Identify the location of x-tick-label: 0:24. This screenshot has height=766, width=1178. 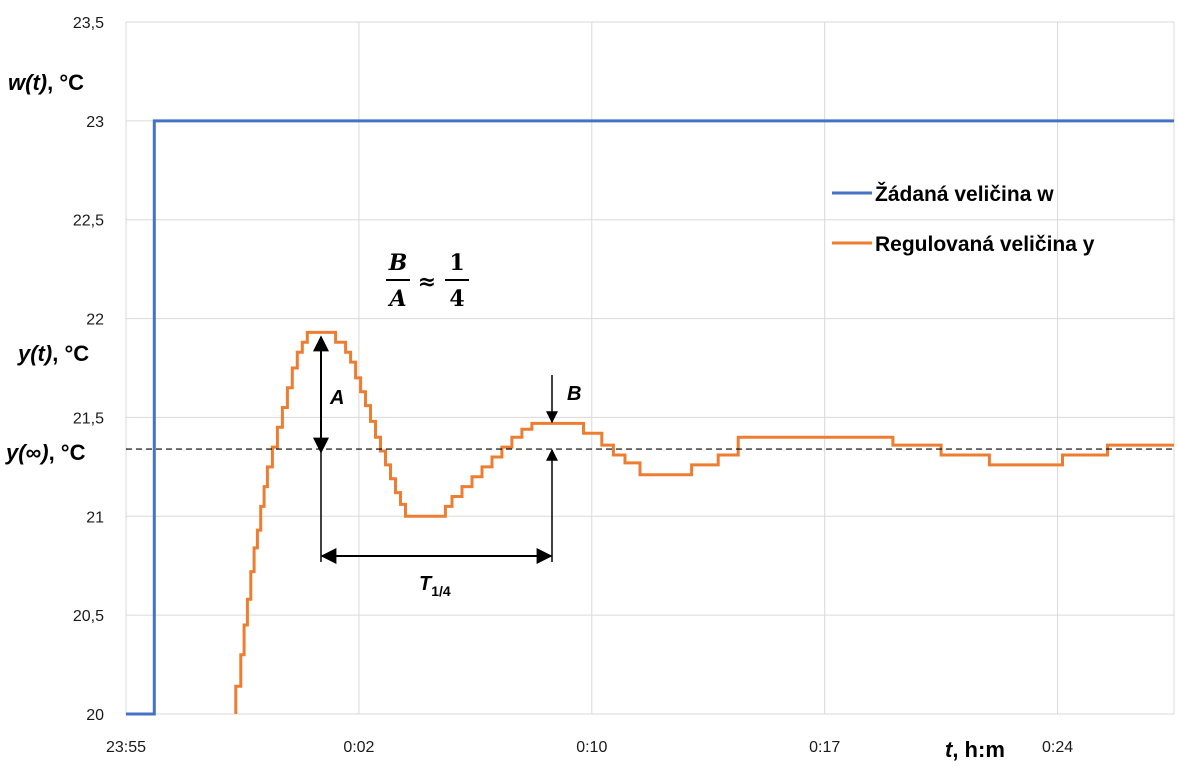
(1057, 747).